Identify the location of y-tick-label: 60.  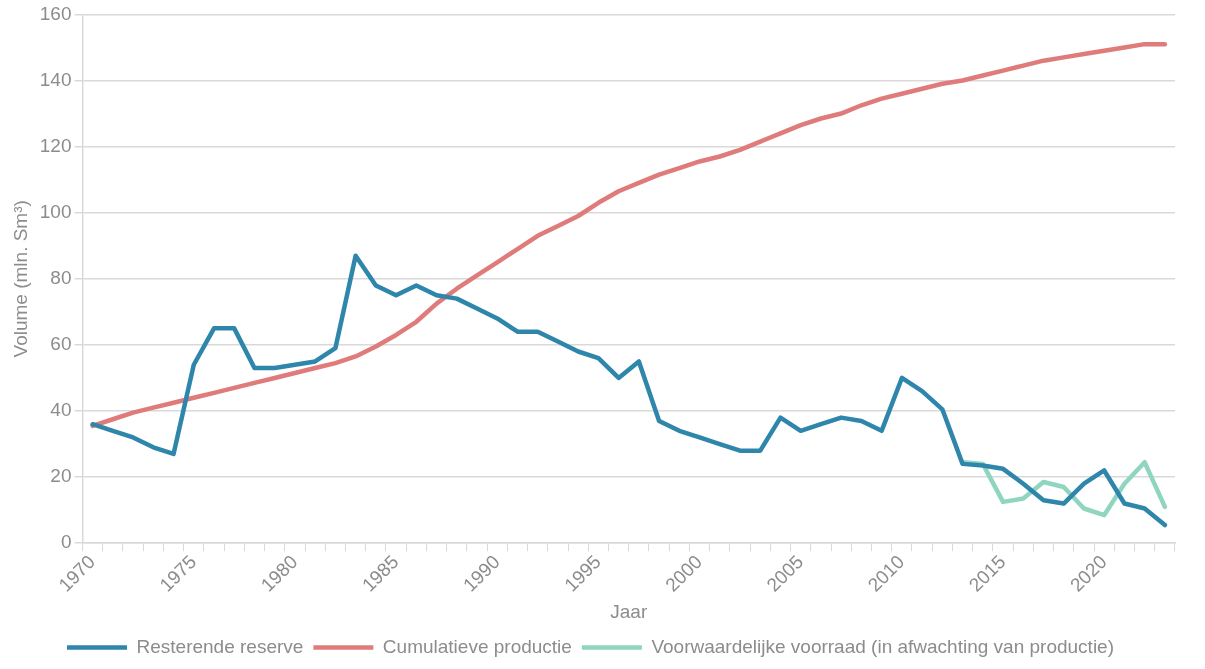
(61, 344).